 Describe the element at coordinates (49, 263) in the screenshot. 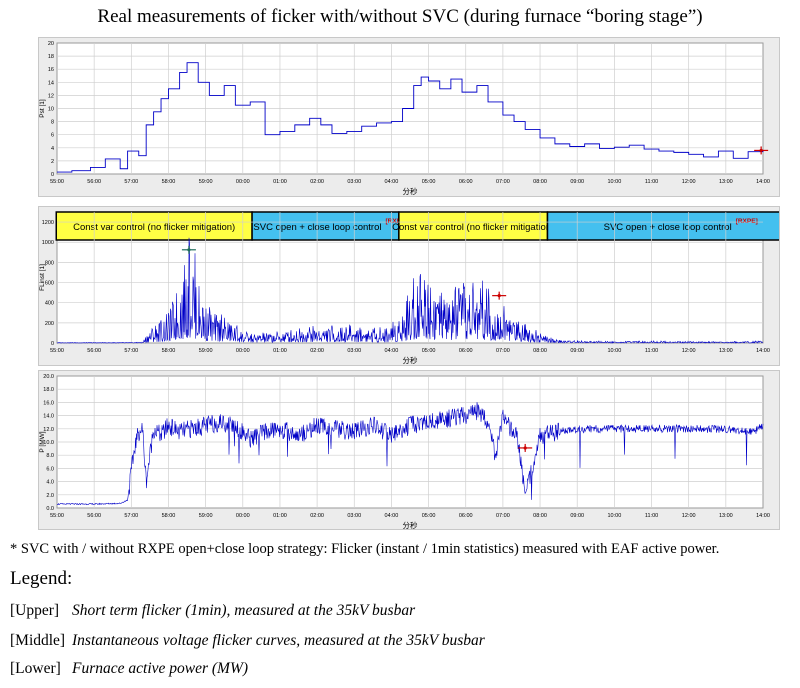

I see `y-tick-label: 800` at that location.